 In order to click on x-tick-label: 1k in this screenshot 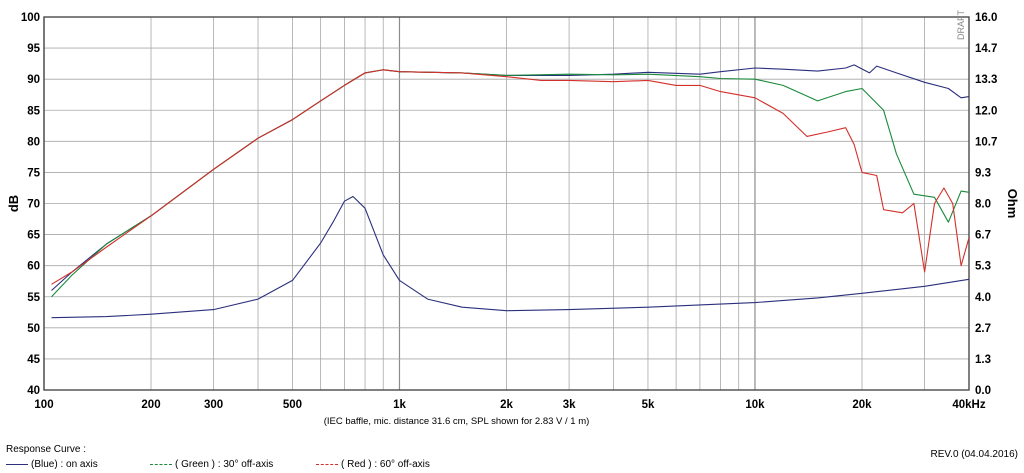, I will do `click(399, 405)`.